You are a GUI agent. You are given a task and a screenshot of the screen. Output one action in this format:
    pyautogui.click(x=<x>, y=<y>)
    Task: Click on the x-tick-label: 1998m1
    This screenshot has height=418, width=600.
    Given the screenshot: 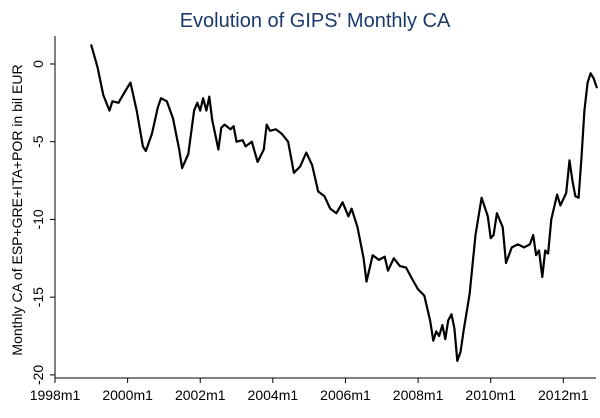 What is the action you would take?
    pyautogui.click(x=55, y=395)
    